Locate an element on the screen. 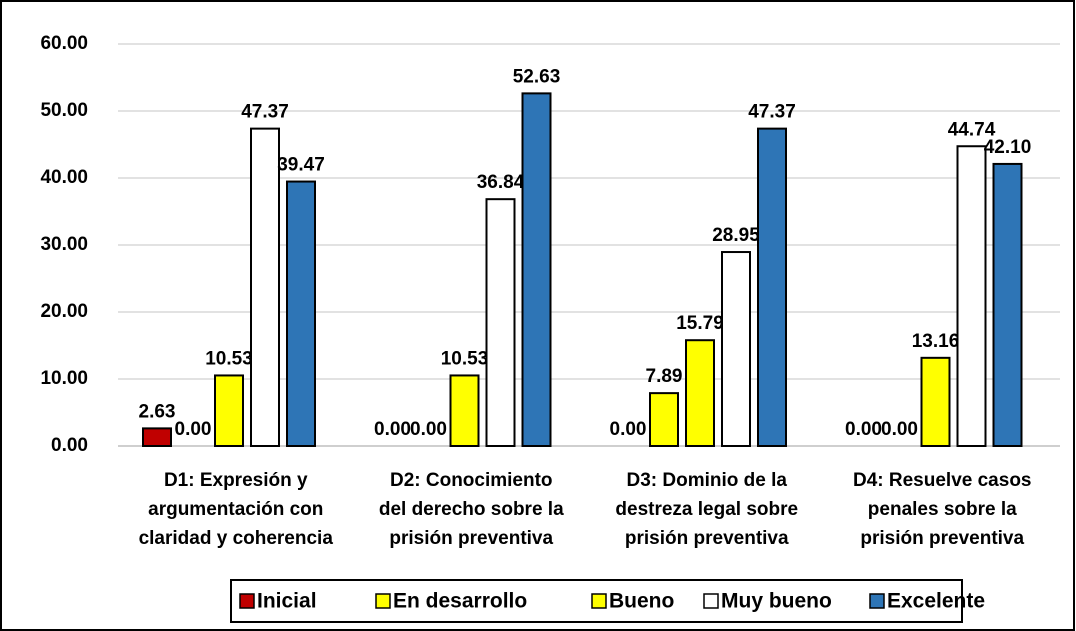  legend-label: Inicial is located at coordinates (287, 601).